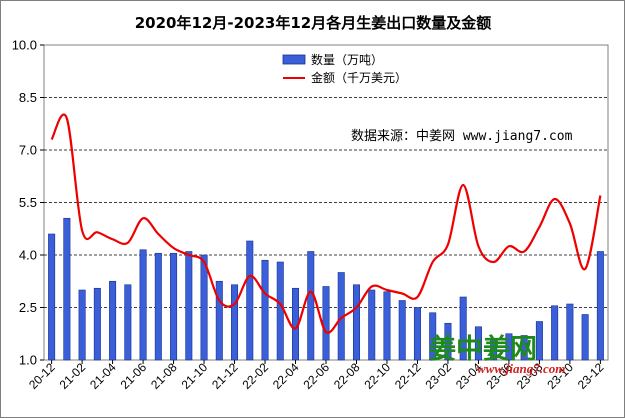 This screenshot has height=418, width=625. Describe the element at coordinates (164, 376) in the screenshot. I see `x-tick-label: 21-08` at that location.